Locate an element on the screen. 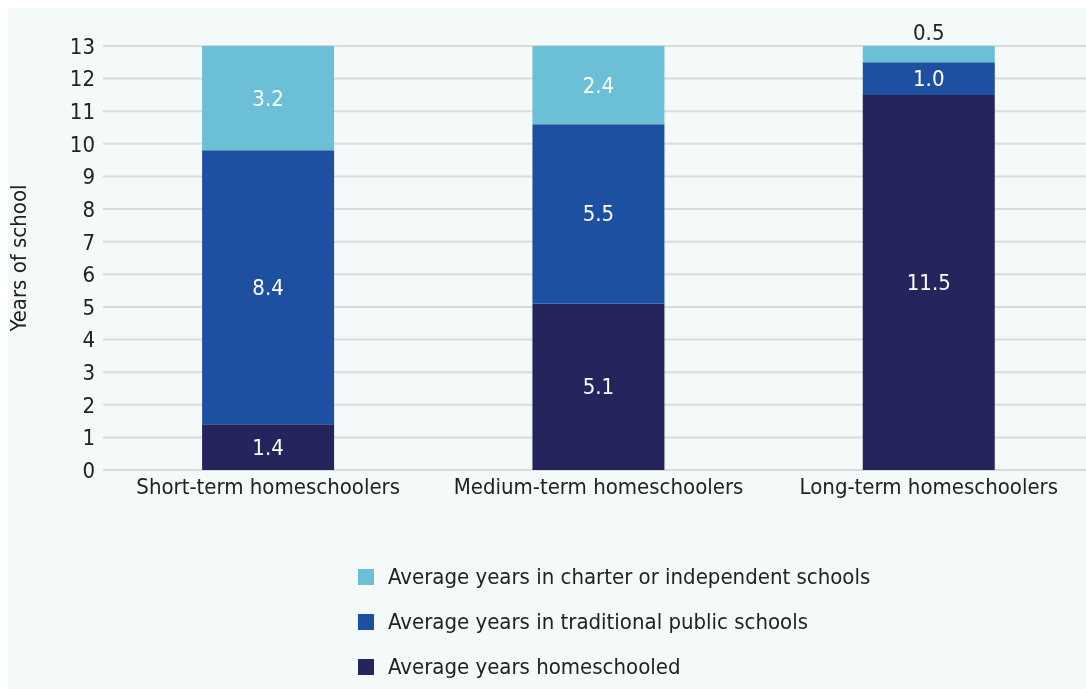 The image size is (1086, 689). data-label: 0.5 is located at coordinates (929, 32).